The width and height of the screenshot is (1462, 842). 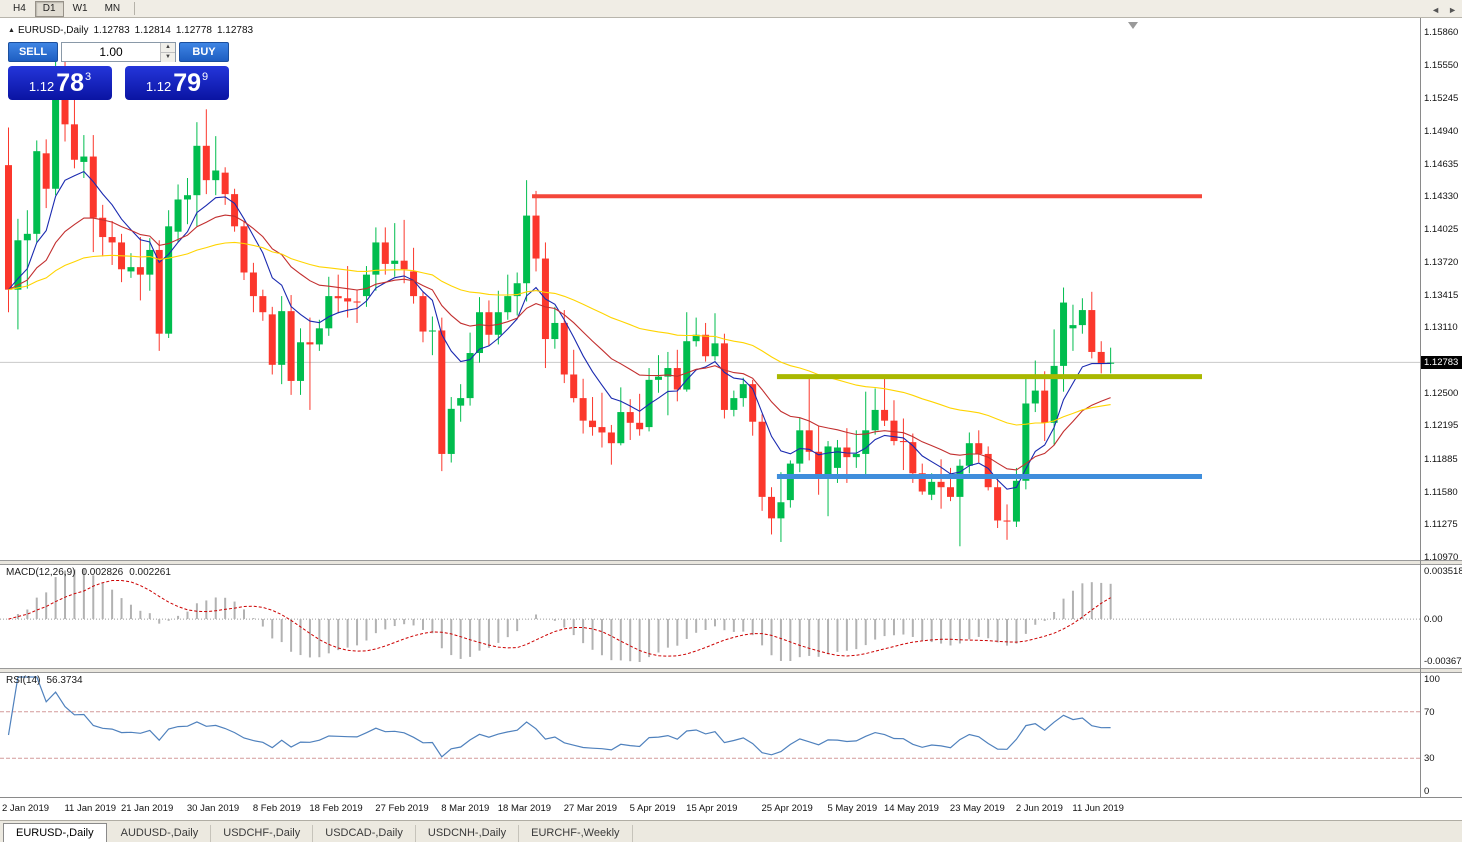 I want to click on price-scale-label: 1.12500, so click(x=1441, y=393).